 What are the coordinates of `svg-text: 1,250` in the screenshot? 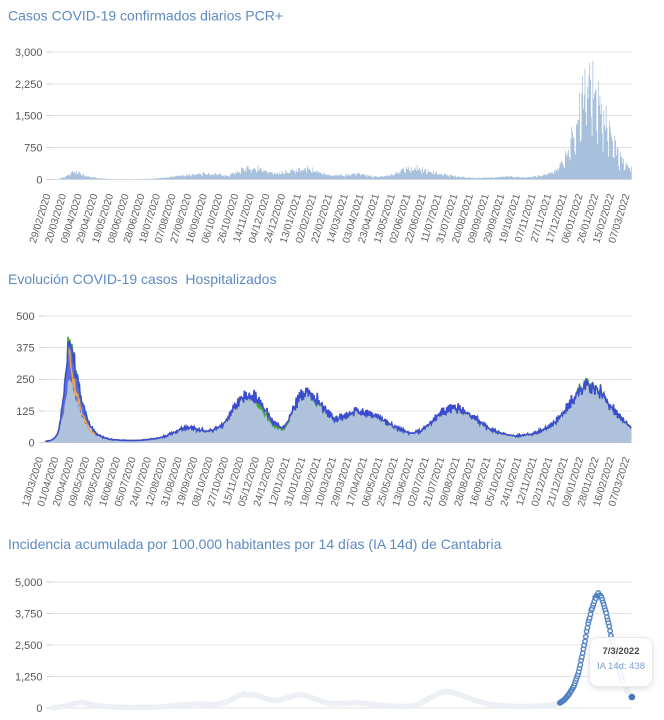 It's located at (29, 677).